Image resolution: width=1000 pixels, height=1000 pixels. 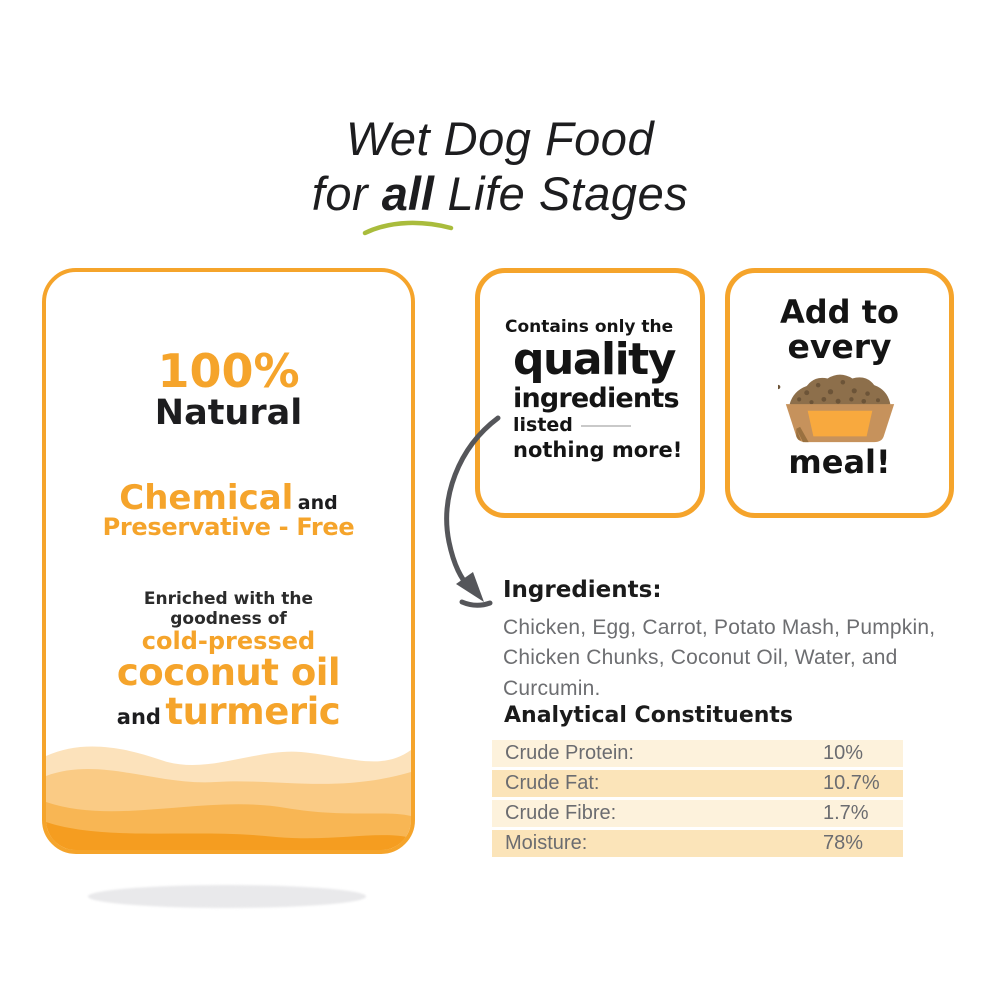 I want to click on card-shadow, so click(x=227, y=896).